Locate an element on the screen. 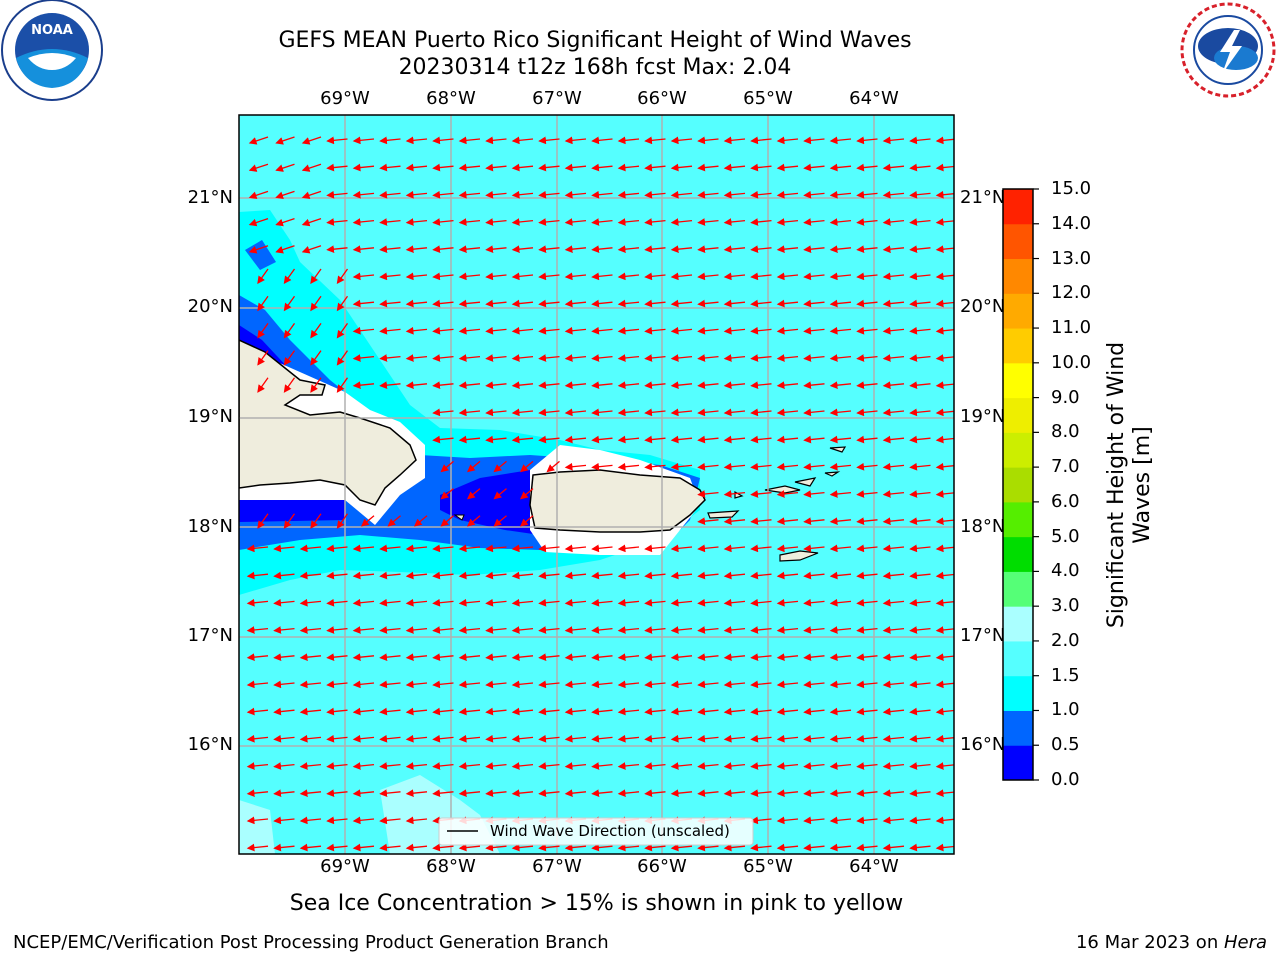  colorbar-level-label: 4.0 is located at coordinates (1065, 571).